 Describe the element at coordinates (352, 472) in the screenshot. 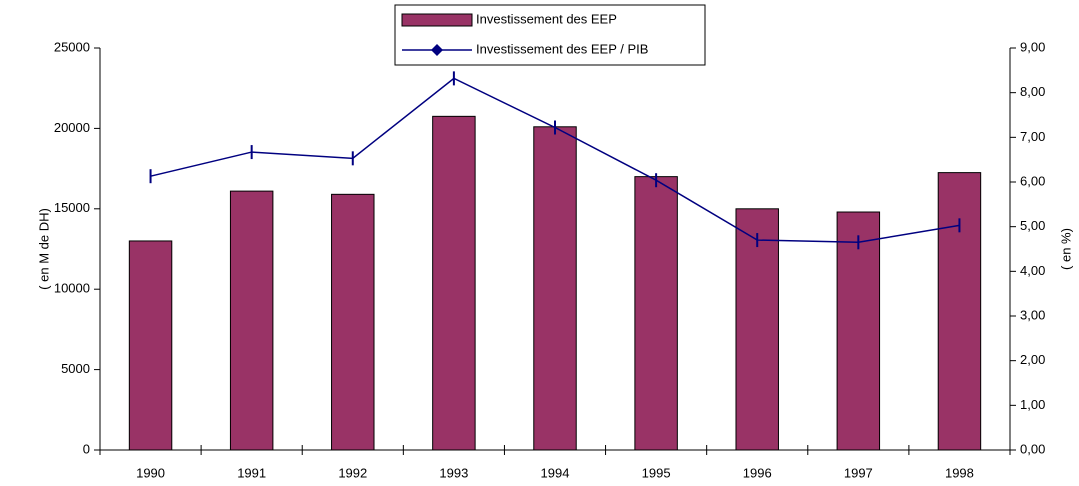

I see `x-tick-label: 1992` at that location.